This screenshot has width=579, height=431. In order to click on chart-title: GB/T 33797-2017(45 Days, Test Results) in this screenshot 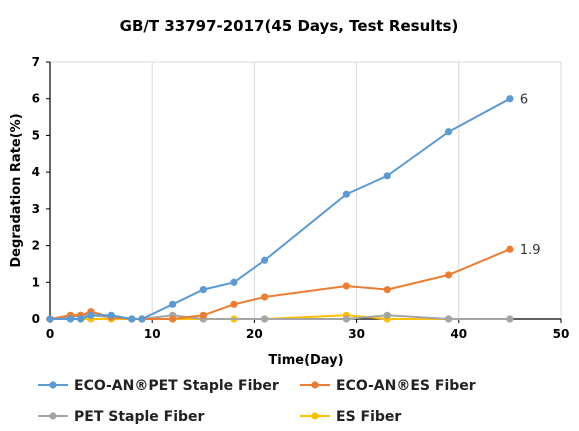, I will do `click(289, 26)`.